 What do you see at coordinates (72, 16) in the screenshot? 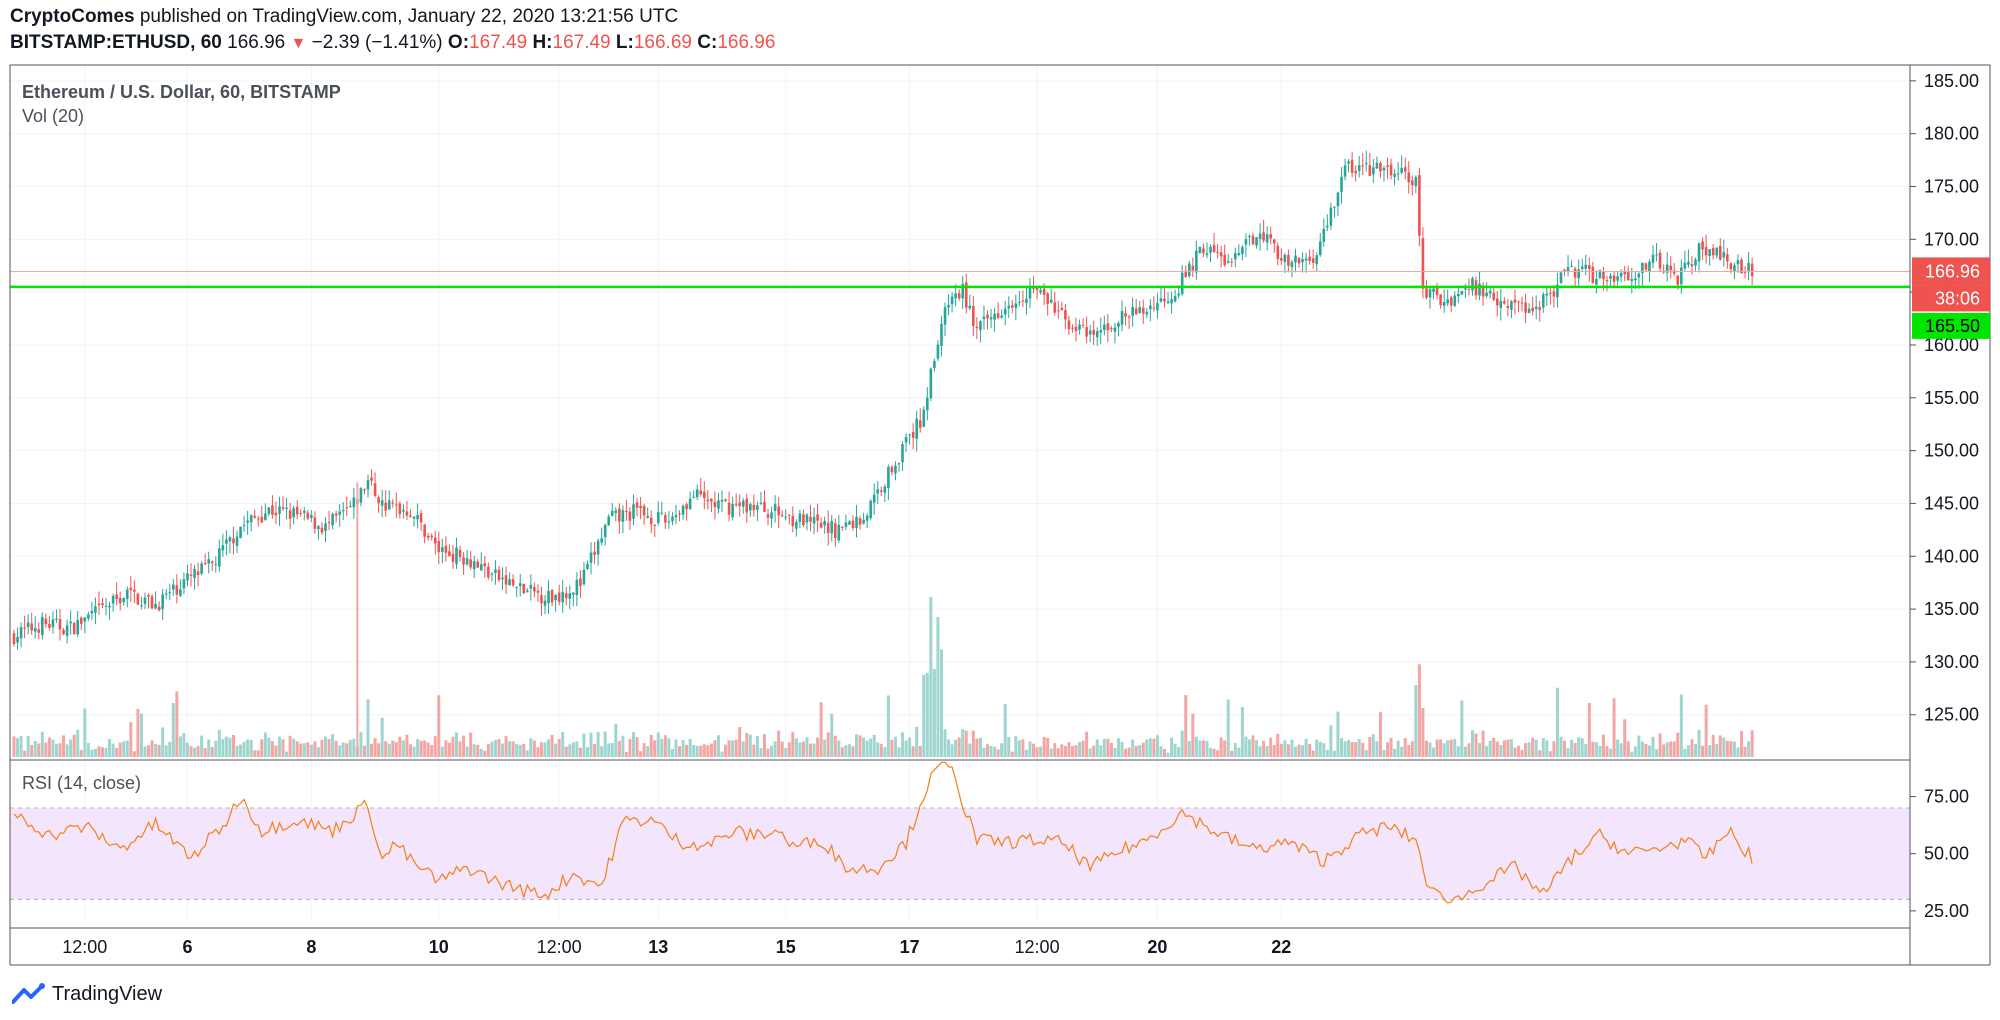
I see `author-name: CryptoComes` at bounding box center [72, 16].